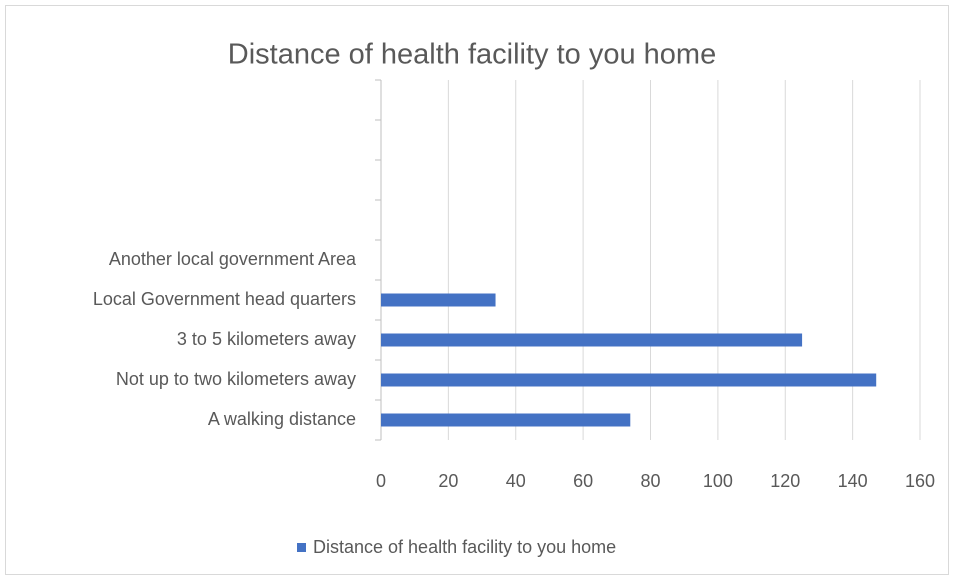 This screenshot has height=585, width=954. Describe the element at coordinates (233, 259) in the screenshot. I see `y-tick-label: Another local government Area` at that location.